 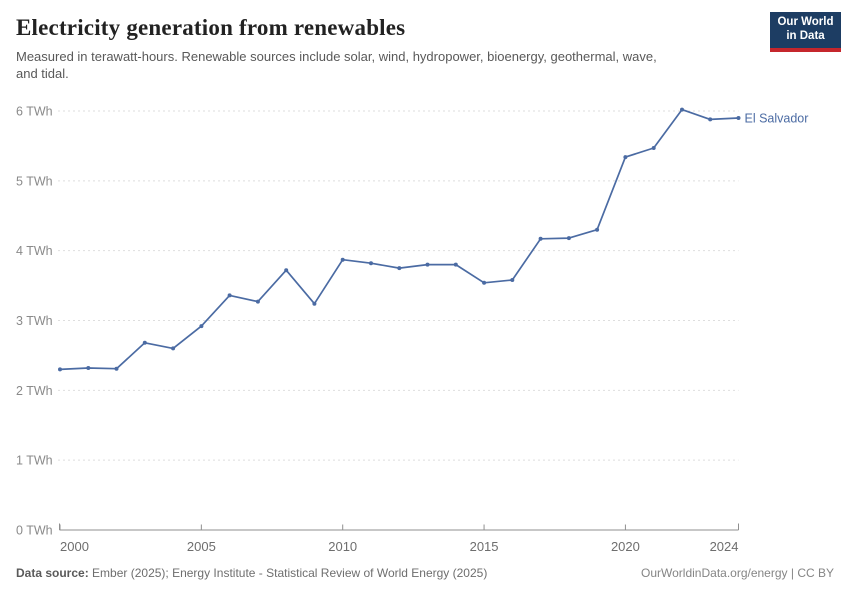 I want to click on owid-logo-line2: in Data, so click(x=805, y=36).